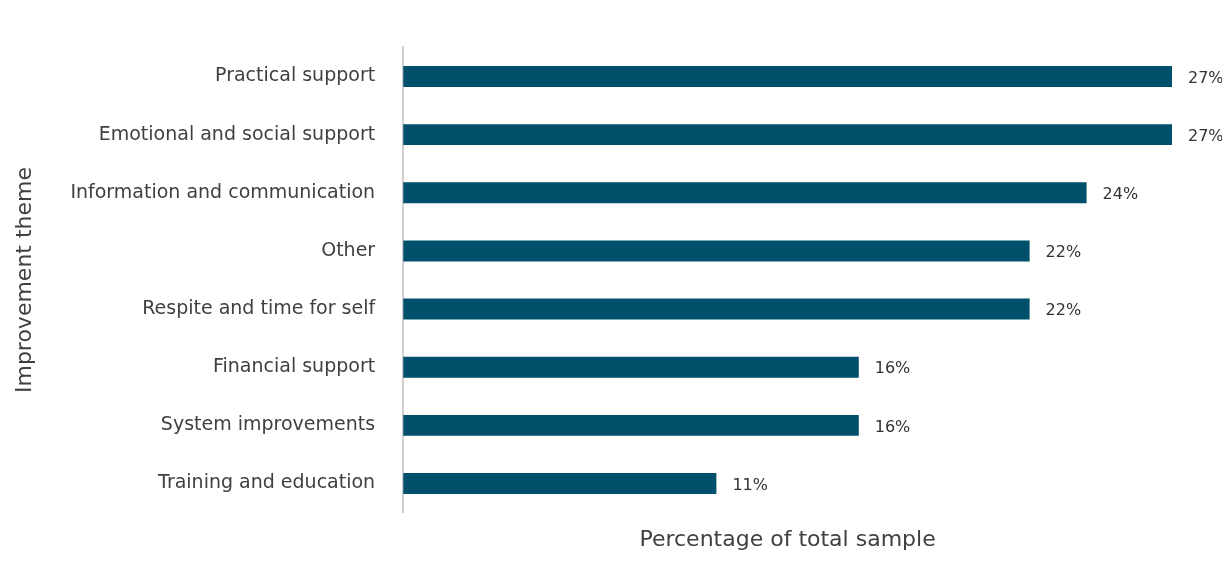 The height and width of the screenshot is (565, 1230). What do you see at coordinates (348, 248) in the screenshot?
I see `y-tick-label: Other` at bounding box center [348, 248].